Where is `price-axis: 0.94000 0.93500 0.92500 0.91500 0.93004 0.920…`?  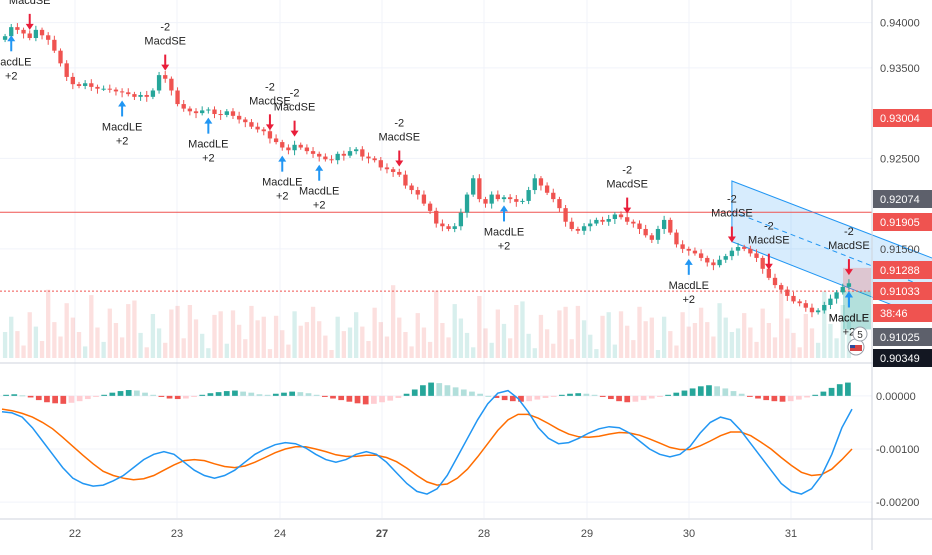 price-axis: 0.94000 0.93500 0.92500 0.91500 0.93004 0.920… is located at coordinates (902, 192).